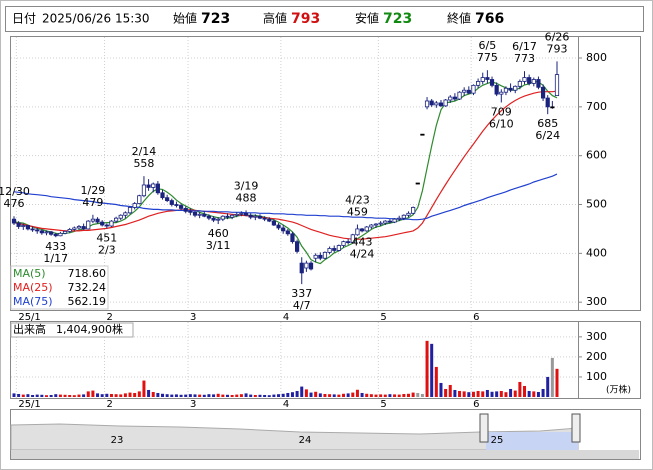 This screenshot has height=470, width=653. I want to click on annotation-date: 2/3, so click(107, 249).